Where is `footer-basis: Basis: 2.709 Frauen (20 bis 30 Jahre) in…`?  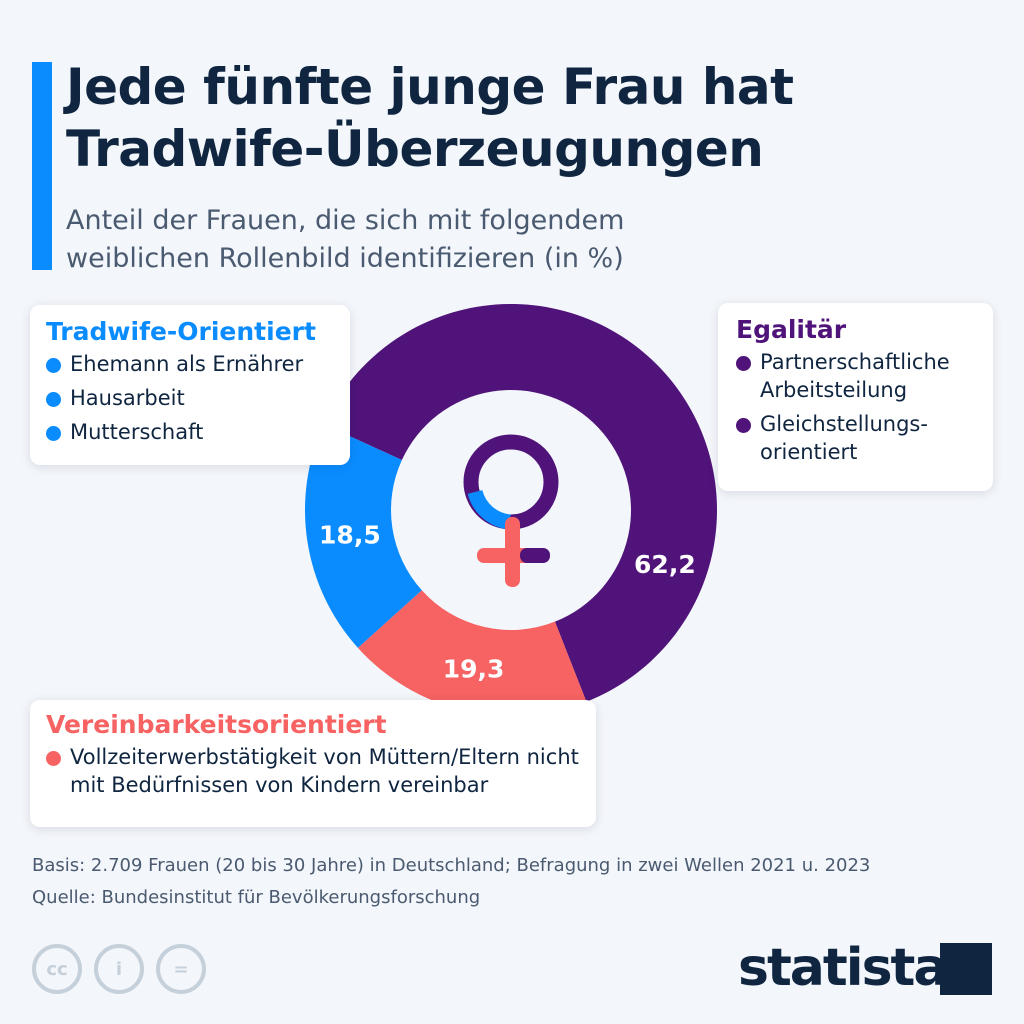
footer-basis: Basis: 2.709 Frauen (20 bis 30 Jahre) in… is located at coordinates (451, 865).